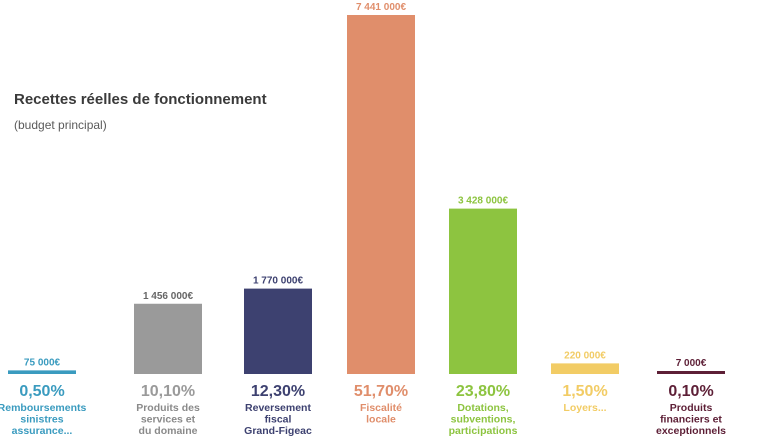  Describe the element at coordinates (381, 391) in the screenshot. I see `percent-label-3: 51,70%` at that location.